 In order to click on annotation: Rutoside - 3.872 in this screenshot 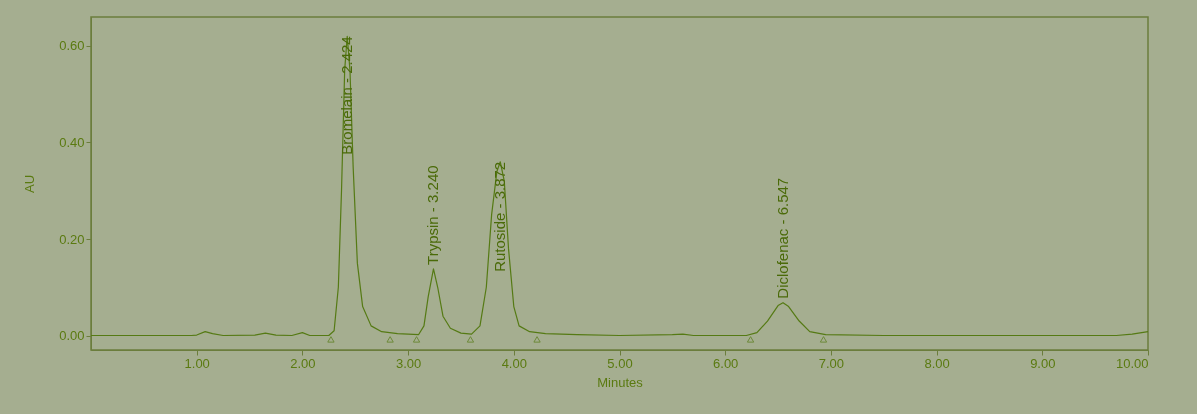, I will do `click(500, 216)`.